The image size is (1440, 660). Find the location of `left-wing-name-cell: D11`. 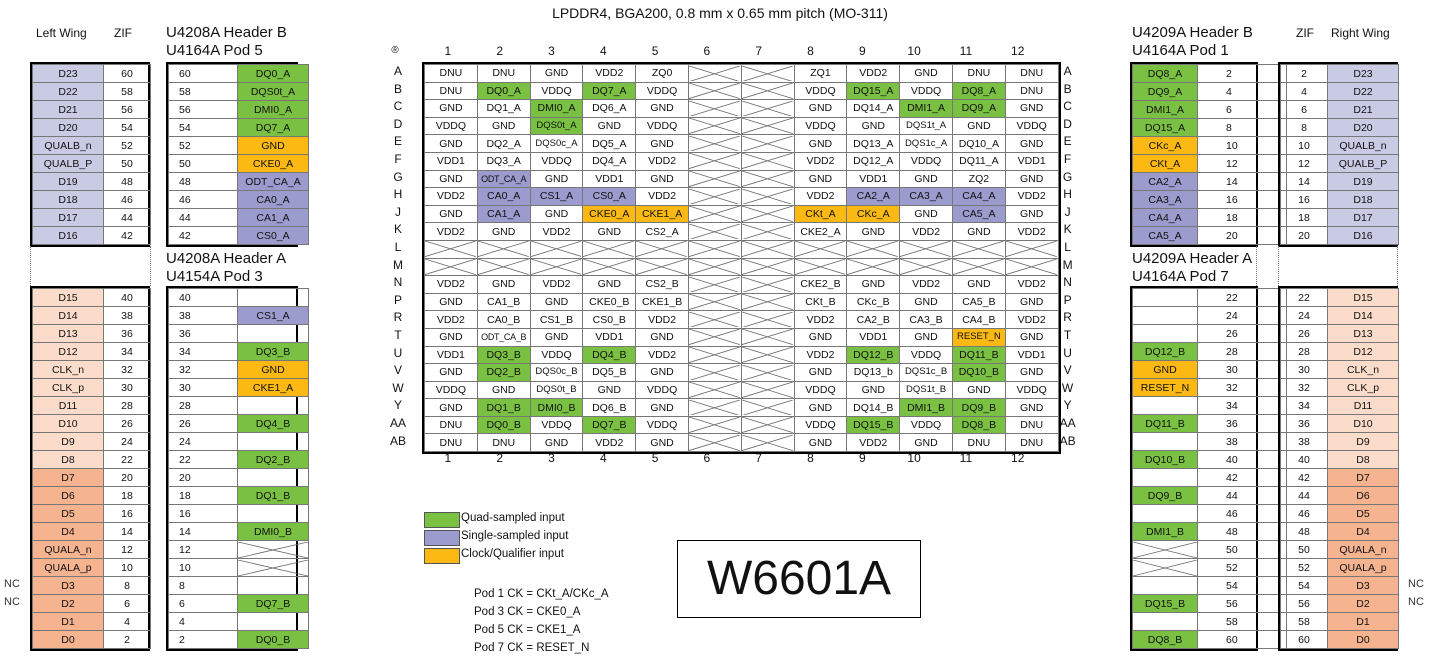

left-wing-name-cell: D11 is located at coordinates (68, 405).